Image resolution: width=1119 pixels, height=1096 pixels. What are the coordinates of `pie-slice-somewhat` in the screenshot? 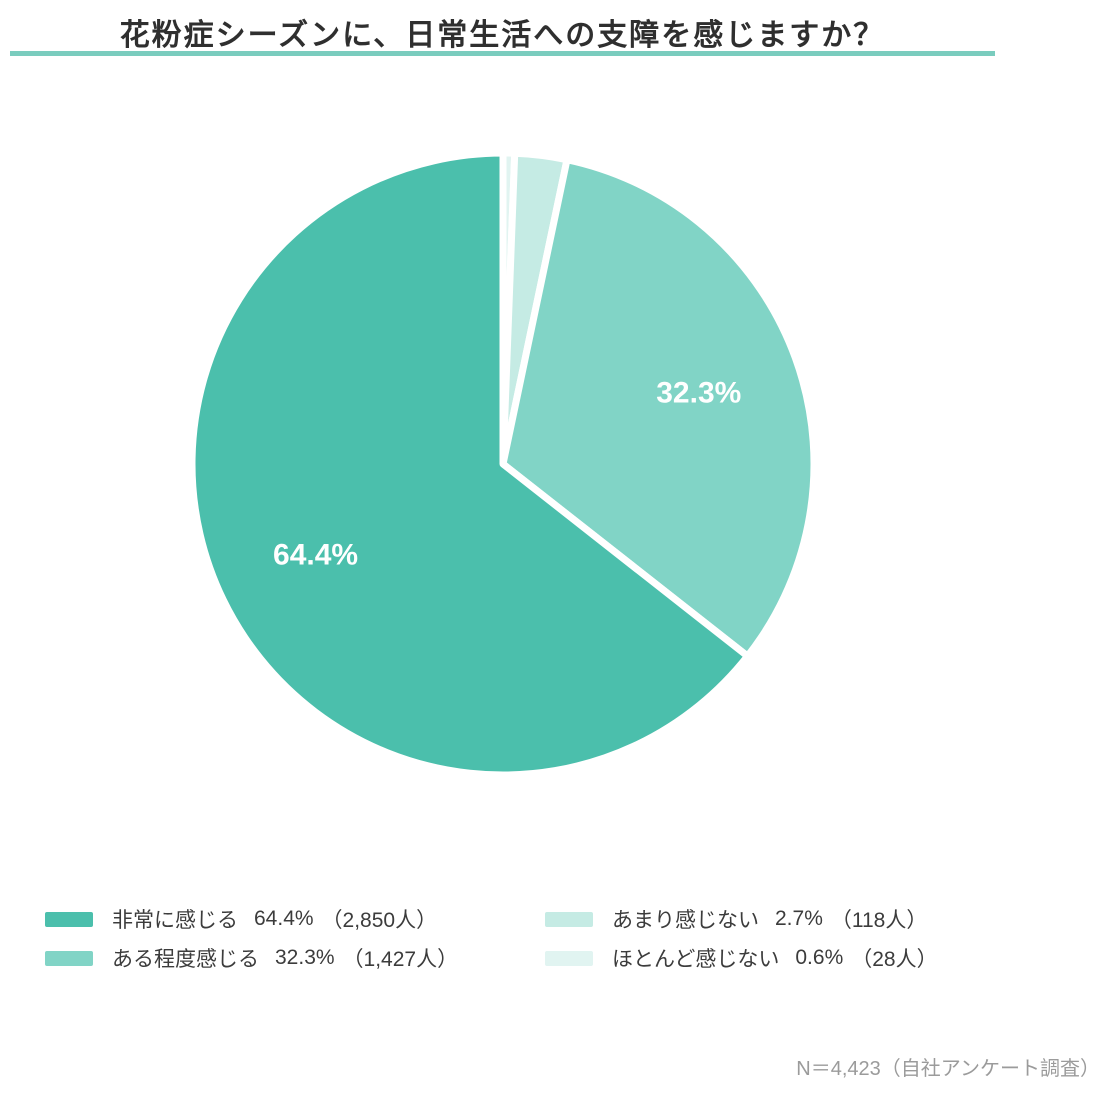 It's located at (658, 408).